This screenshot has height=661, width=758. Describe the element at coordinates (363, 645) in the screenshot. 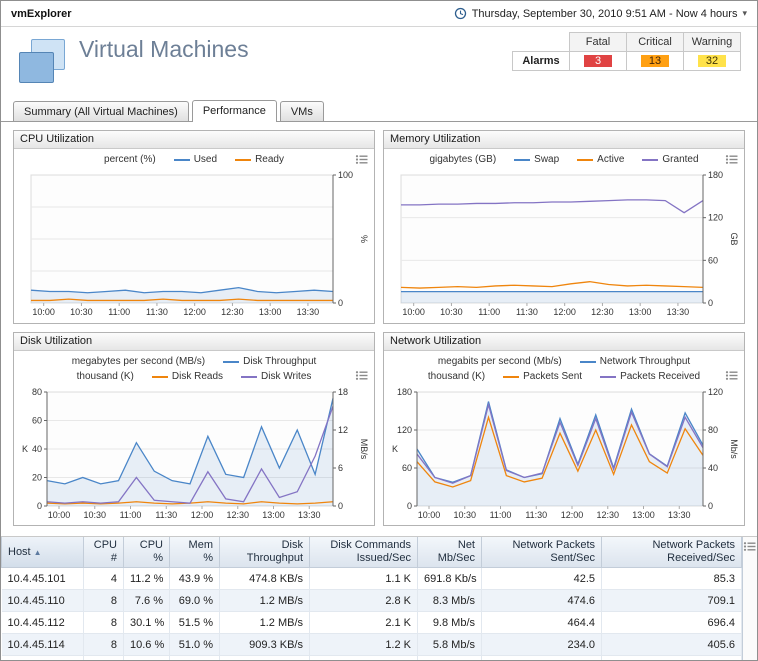

I see `table-cell: 1.2 K` at that location.